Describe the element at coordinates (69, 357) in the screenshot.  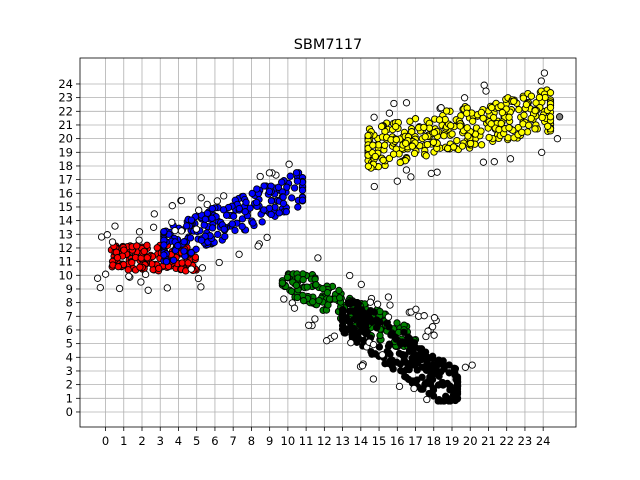
I see `y-tick-label: 4` at that location.